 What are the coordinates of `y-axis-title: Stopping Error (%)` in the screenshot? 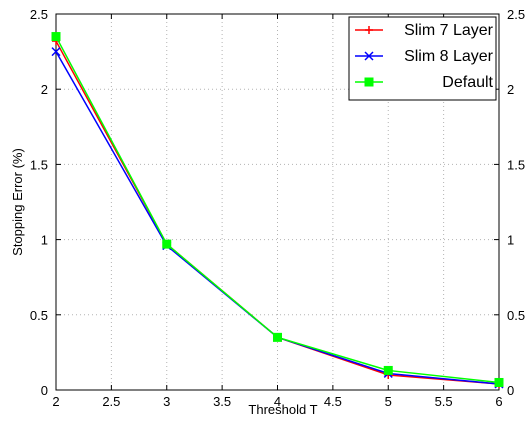 It's located at (17, 202).